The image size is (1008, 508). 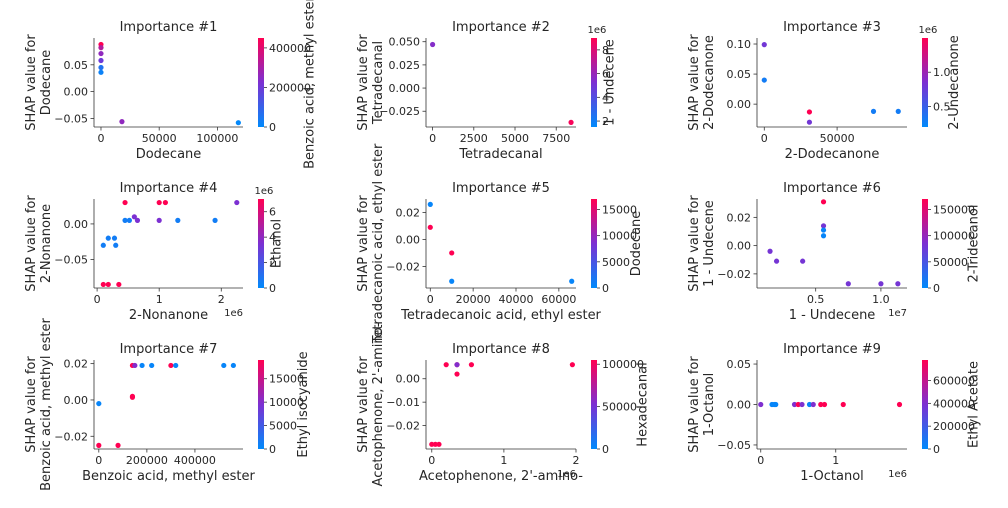 What do you see at coordinates (516, 299) in the screenshot?
I see `x-tick-label: 40000` at bounding box center [516, 299].